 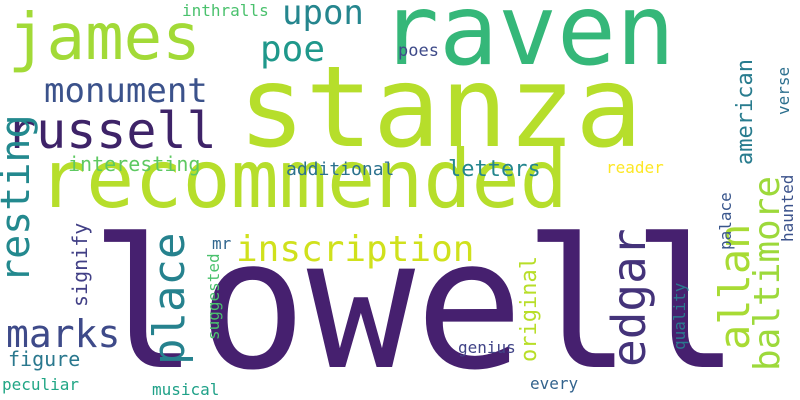 I want to click on word-palace: palace, so click(x=725, y=221).